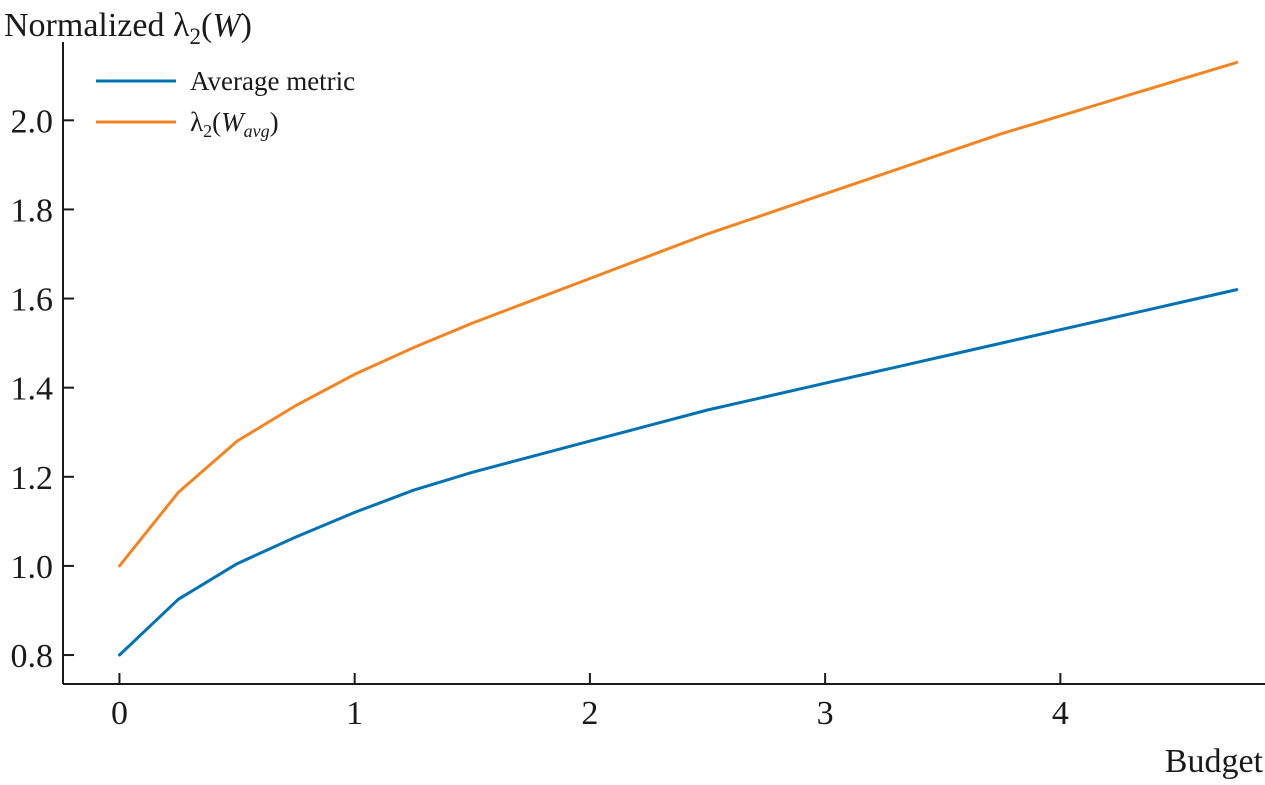 Image resolution: width=1265 pixels, height=785 pixels. Describe the element at coordinates (825, 713) in the screenshot. I see `x-tick-label: 3` at that location.